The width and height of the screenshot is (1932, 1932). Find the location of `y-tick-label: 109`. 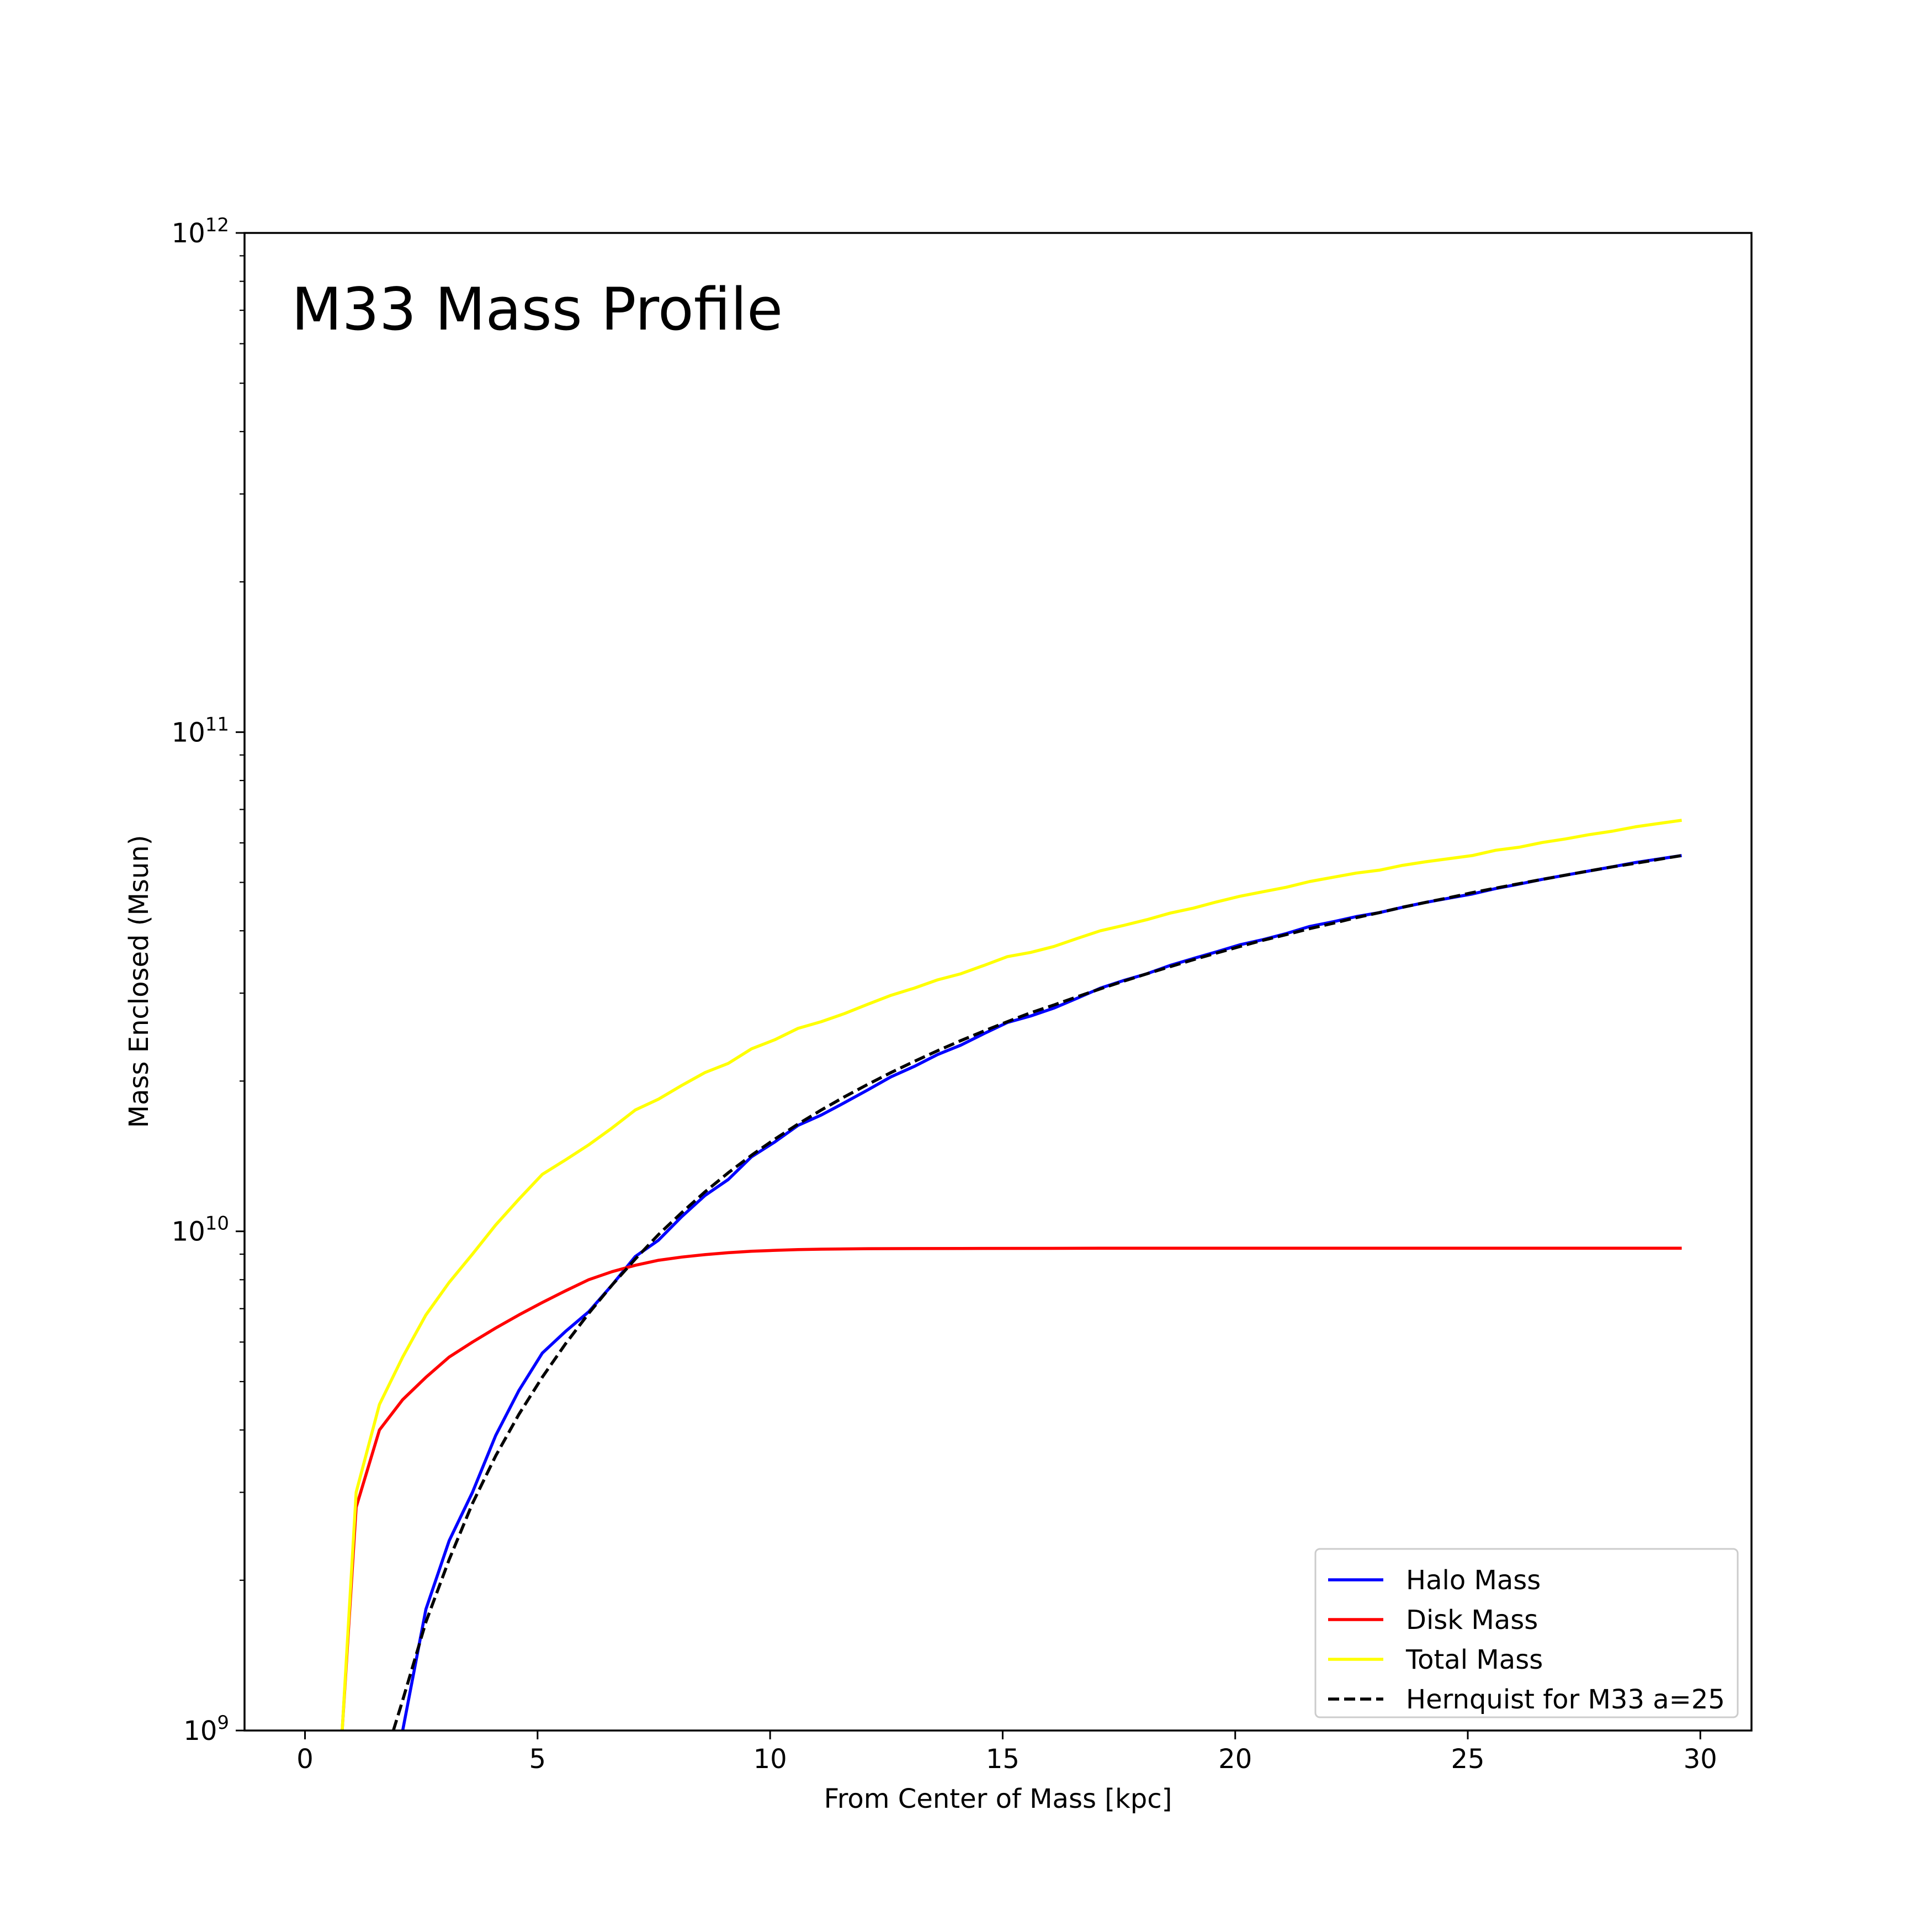

y-tick-label: 109 is located at coordinates (206, 1730).